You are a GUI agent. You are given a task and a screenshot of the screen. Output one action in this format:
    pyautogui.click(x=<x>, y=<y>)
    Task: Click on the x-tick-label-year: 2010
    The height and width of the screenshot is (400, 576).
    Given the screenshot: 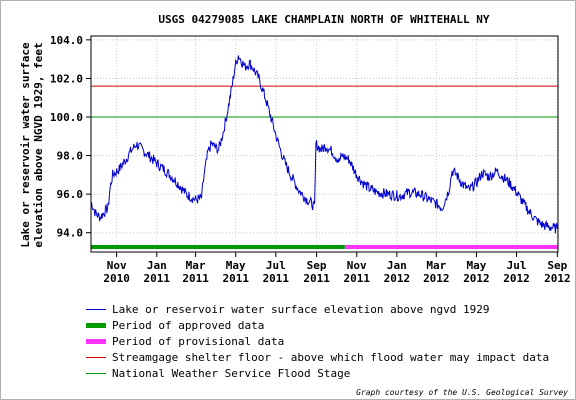 What is the action you would take?
    pyautogui.click(x=116, y=278)
    